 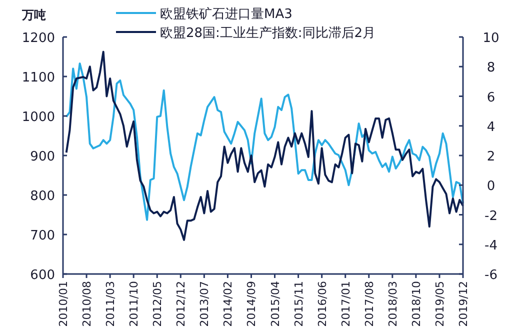 What do you see at coordinates (33, 15) in the screenshot?
I see `y-axis-title: 万吨` at bounding box center [33, 15].